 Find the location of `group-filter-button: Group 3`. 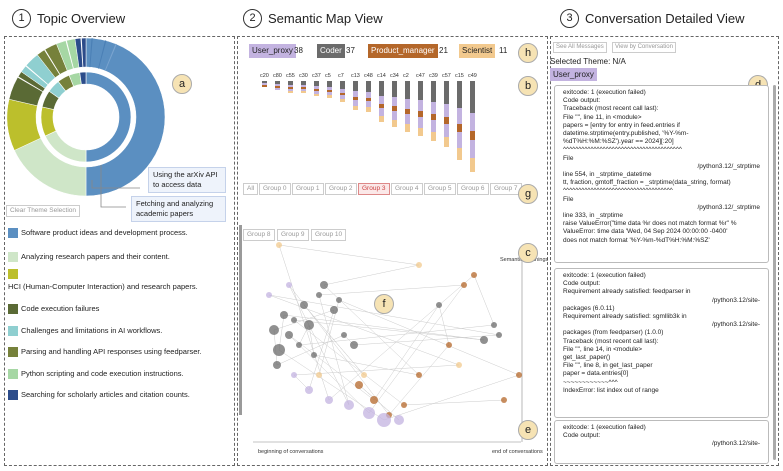

group-filter-button: Group 3 is located at coordinates (374, 189).